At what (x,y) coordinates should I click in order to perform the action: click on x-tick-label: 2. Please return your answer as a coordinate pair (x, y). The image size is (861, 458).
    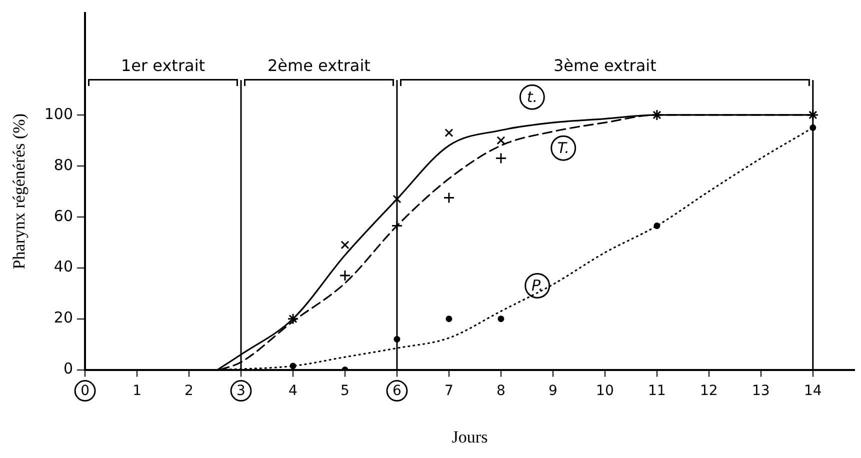
    Looking at the image, I should click on (189, 390).